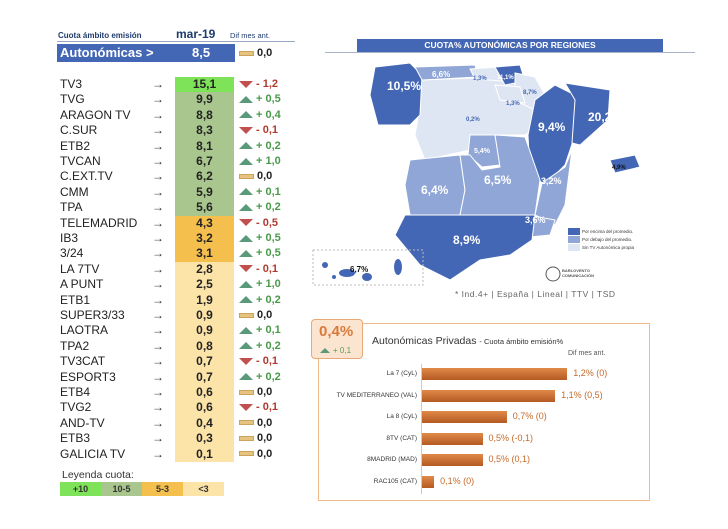 This screenshot has width=728, height=529. Describe the element at coordinates (535, 220) in the screenshot. I see `label-murcia: 3,6%` at that location.